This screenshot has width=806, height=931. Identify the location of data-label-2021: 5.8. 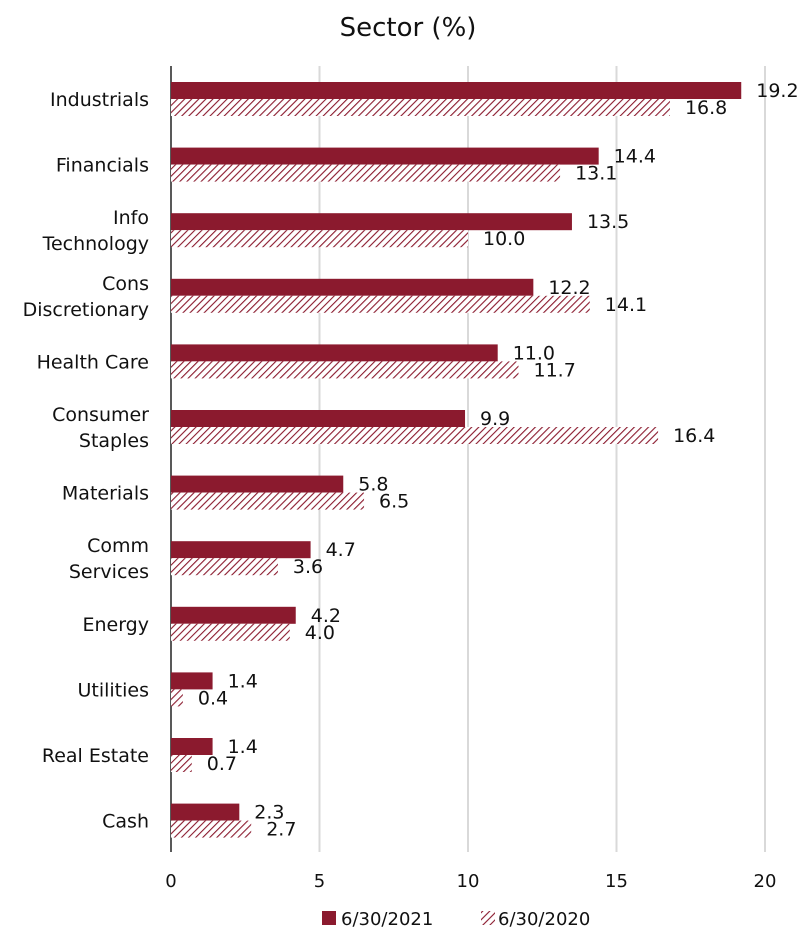
(373, 485).